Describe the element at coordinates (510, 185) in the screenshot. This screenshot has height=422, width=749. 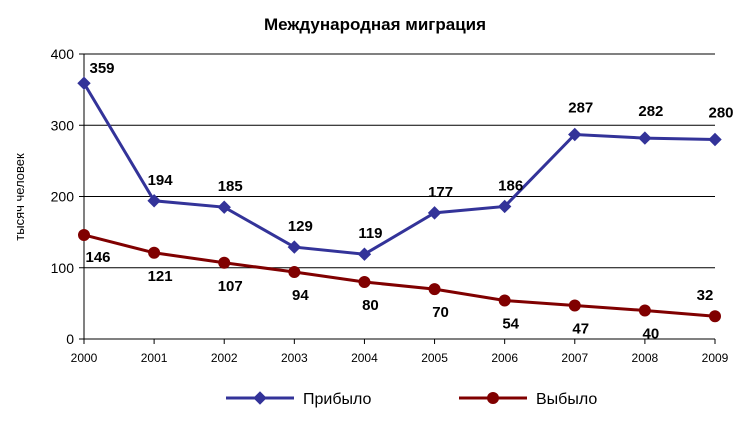
I see `data-label: 186` at that location.